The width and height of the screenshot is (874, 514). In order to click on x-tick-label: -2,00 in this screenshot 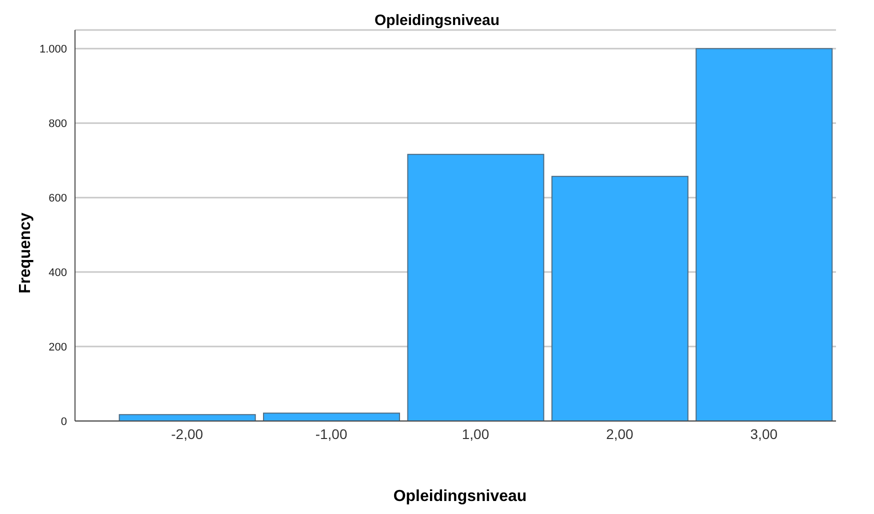, I will do `click(187, 434)`.